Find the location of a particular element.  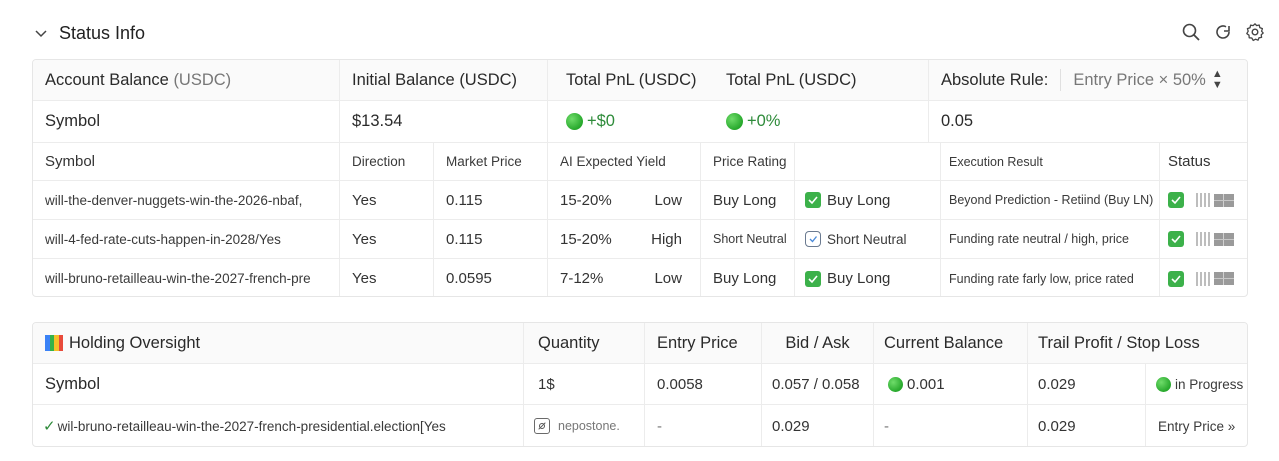

sort-updown-icon: ▲ ▼ is located at coordinates (1217, 79).